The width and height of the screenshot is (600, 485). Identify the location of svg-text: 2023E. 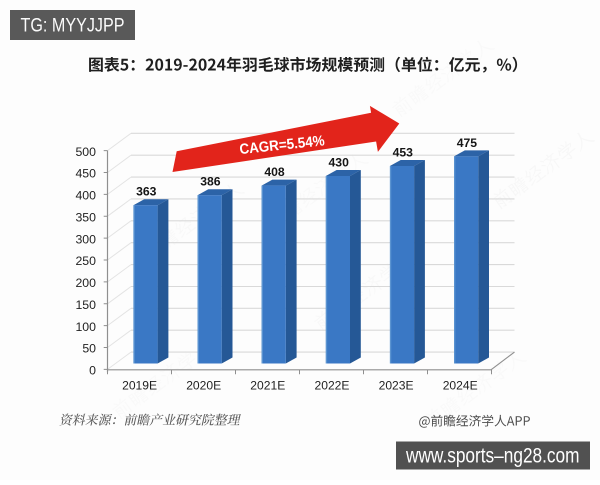
(396, 386).